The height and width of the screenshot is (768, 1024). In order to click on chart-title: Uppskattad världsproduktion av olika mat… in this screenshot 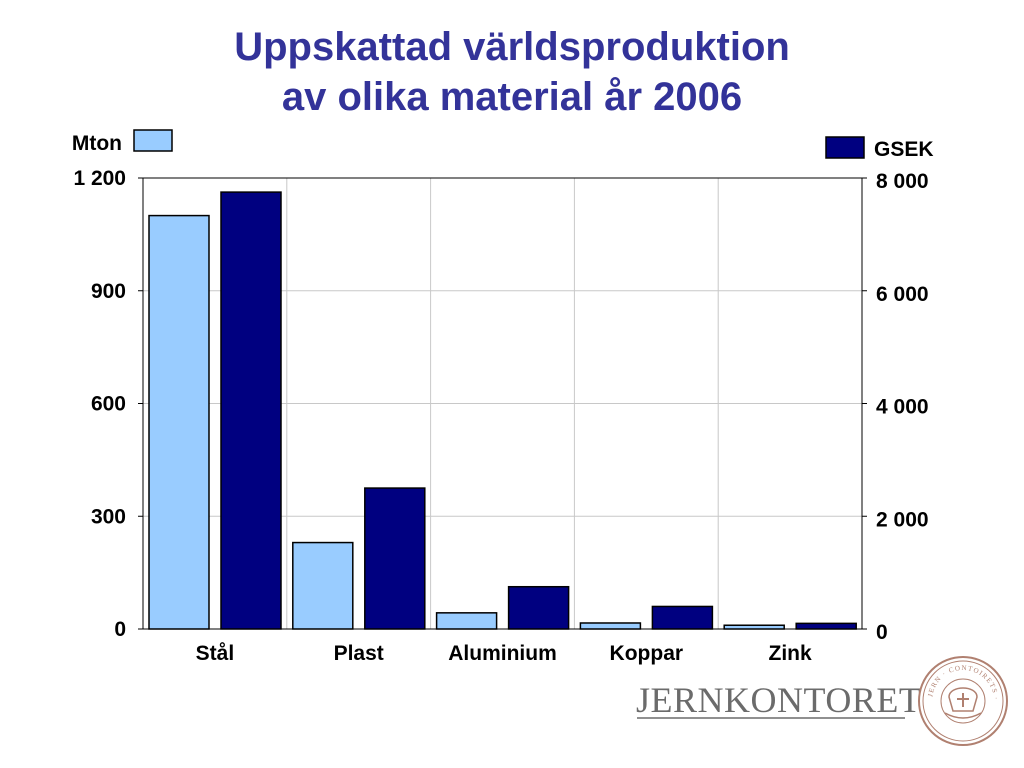, I will do `click(512, 72)`.